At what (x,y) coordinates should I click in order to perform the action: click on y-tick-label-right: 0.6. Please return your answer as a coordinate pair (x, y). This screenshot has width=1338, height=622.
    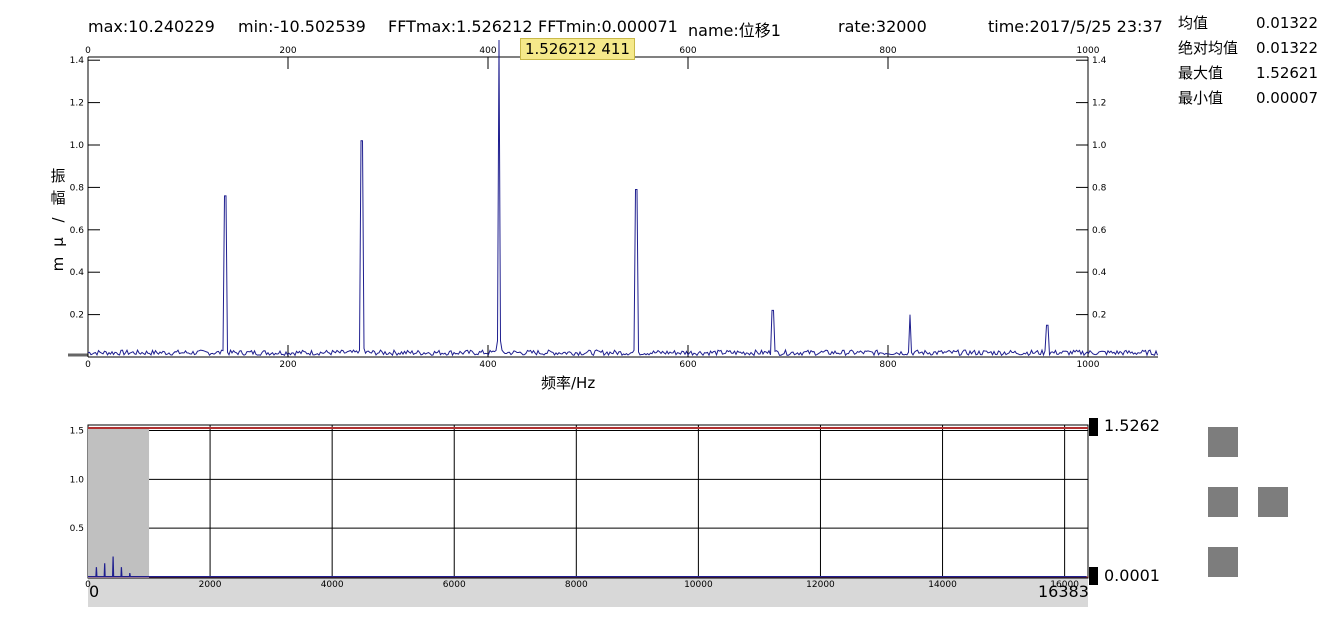
    Looking at the image, I should click on (1099, 231).